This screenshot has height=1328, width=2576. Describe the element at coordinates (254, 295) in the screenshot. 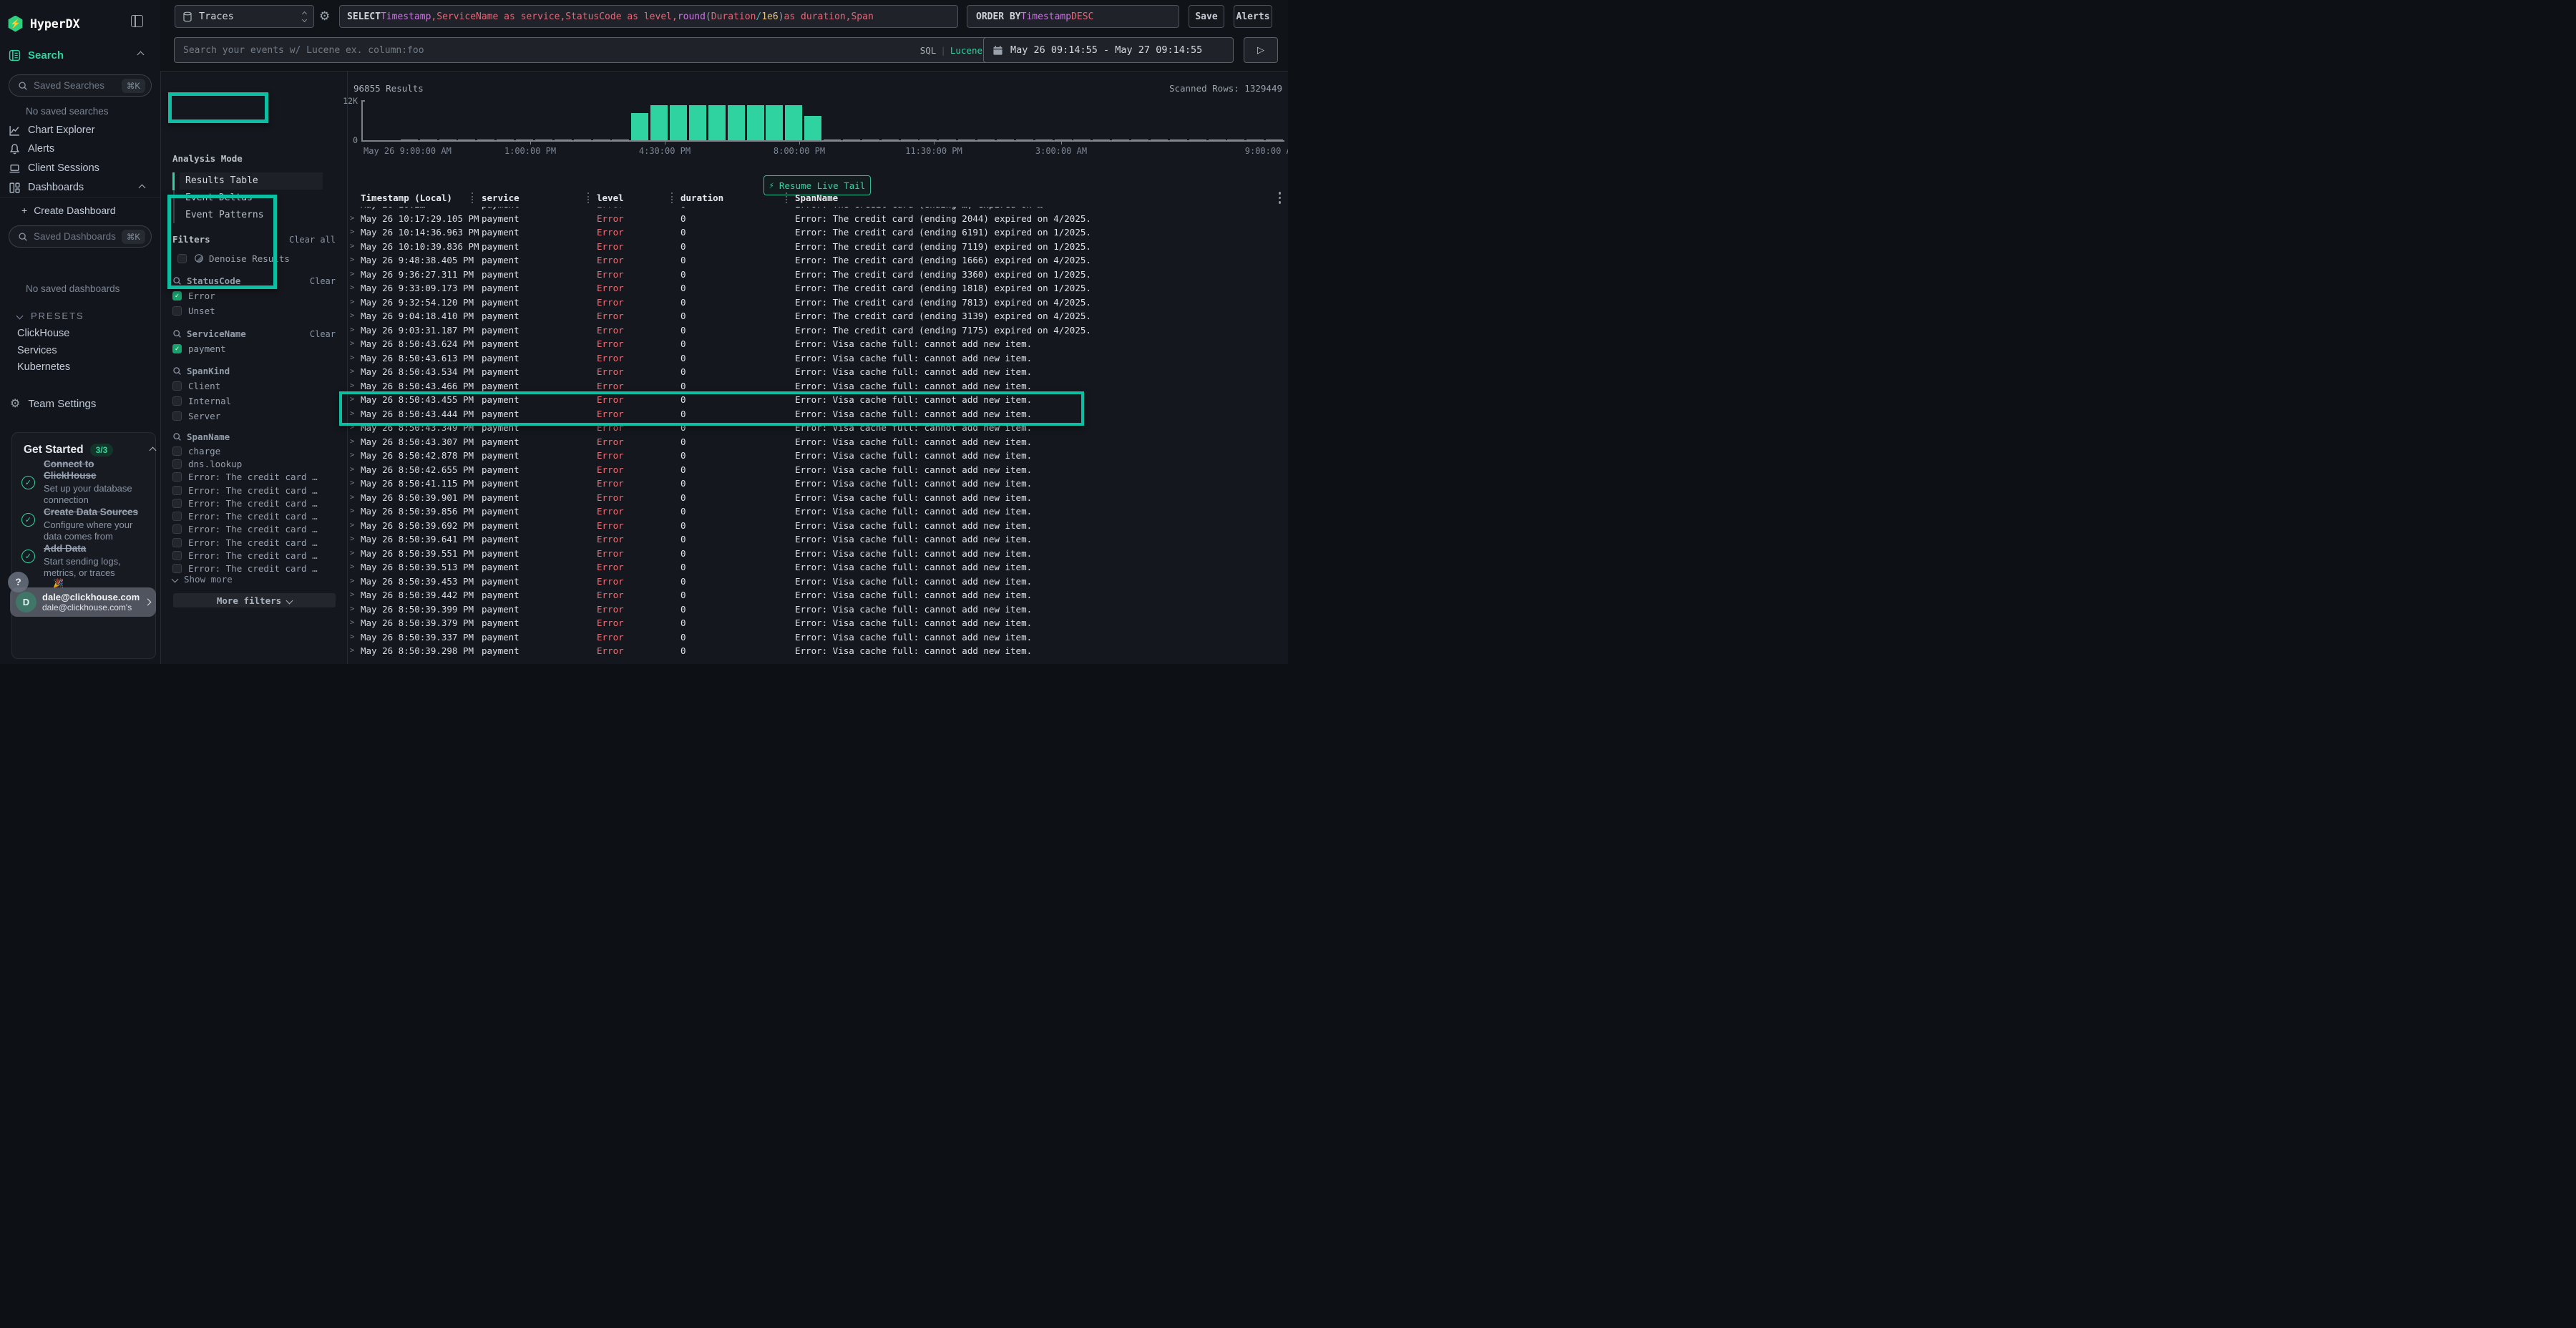

I see `filter-option: ✓ Error` at that location.